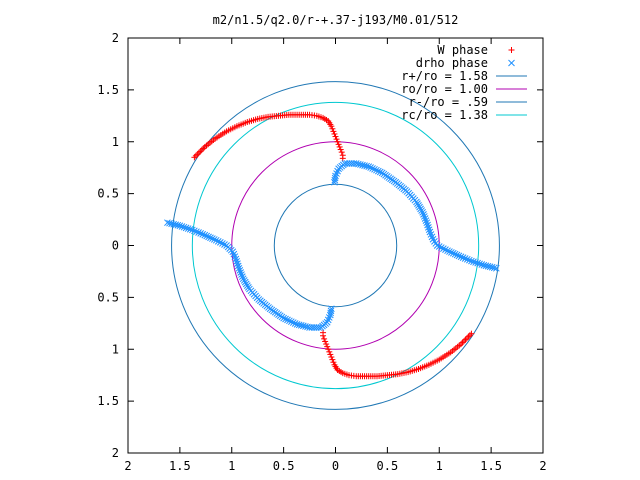  What do you see at coordinates (336, 20) in the screenshot?
I see `chart-title: m2/n1.5/q2.0/r-+.37-j193/M0.01/512` at bounding box center [336, 20].